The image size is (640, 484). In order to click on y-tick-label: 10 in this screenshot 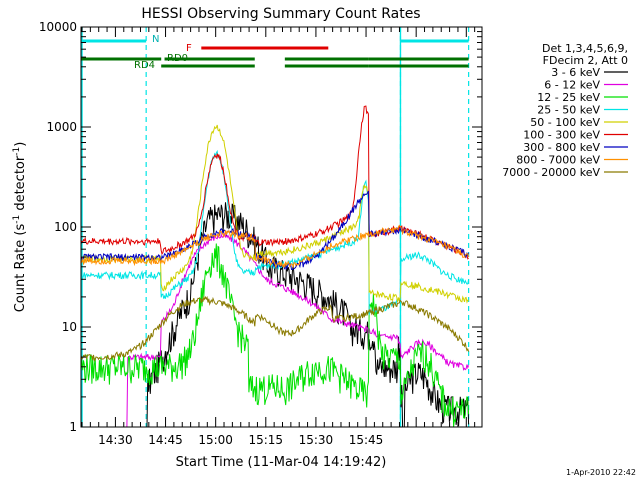, I will do `click(69, 327)`.